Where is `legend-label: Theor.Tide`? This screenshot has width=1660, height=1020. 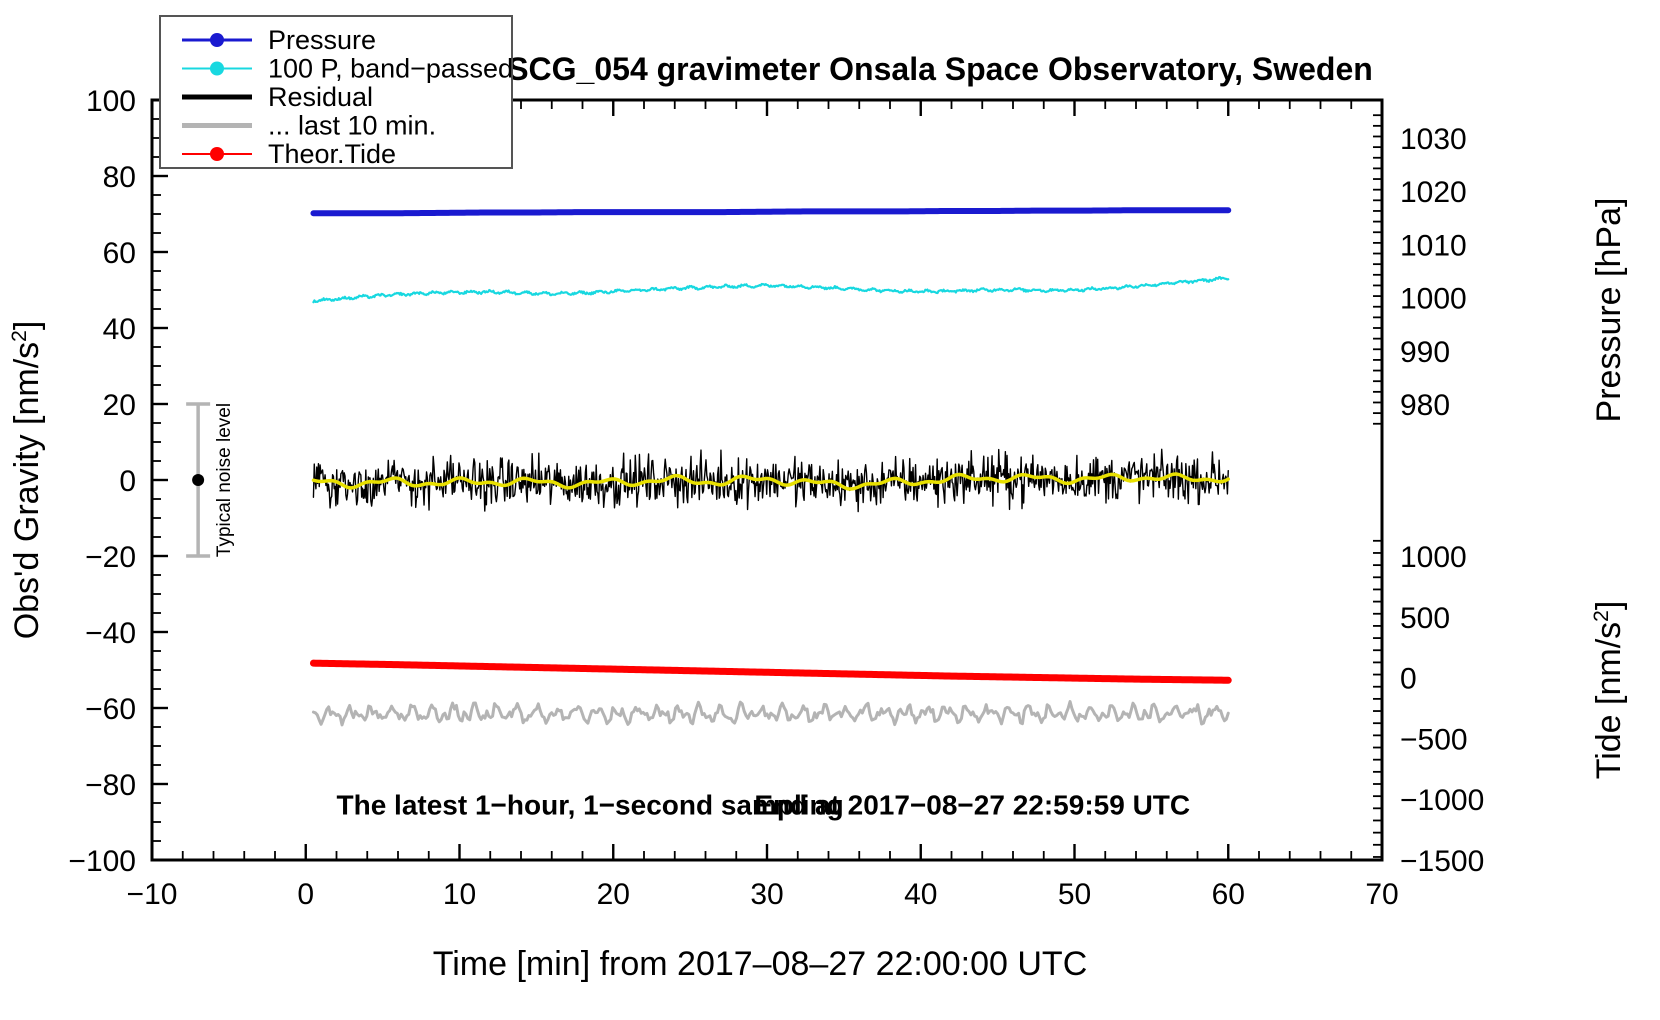 legend-label: Theor.Tide is located at coordinates (332, 154).